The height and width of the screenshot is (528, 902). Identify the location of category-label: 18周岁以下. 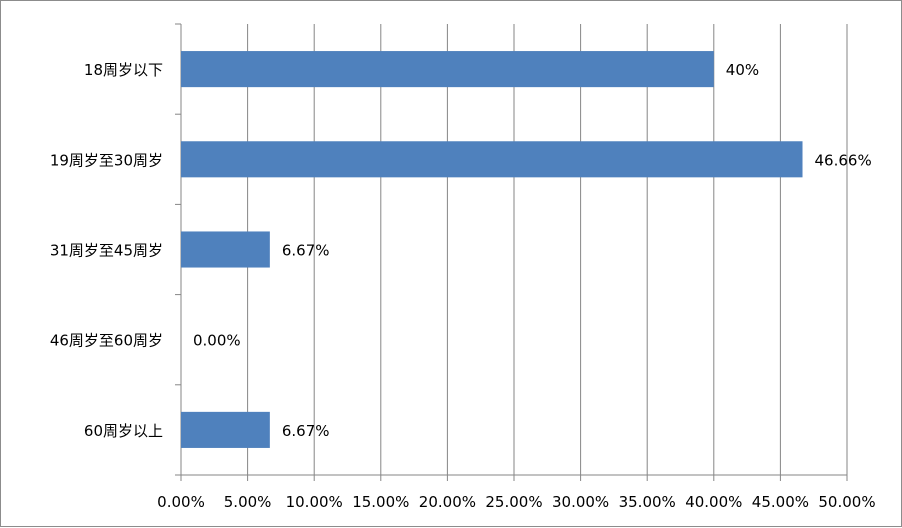
(123, 70).